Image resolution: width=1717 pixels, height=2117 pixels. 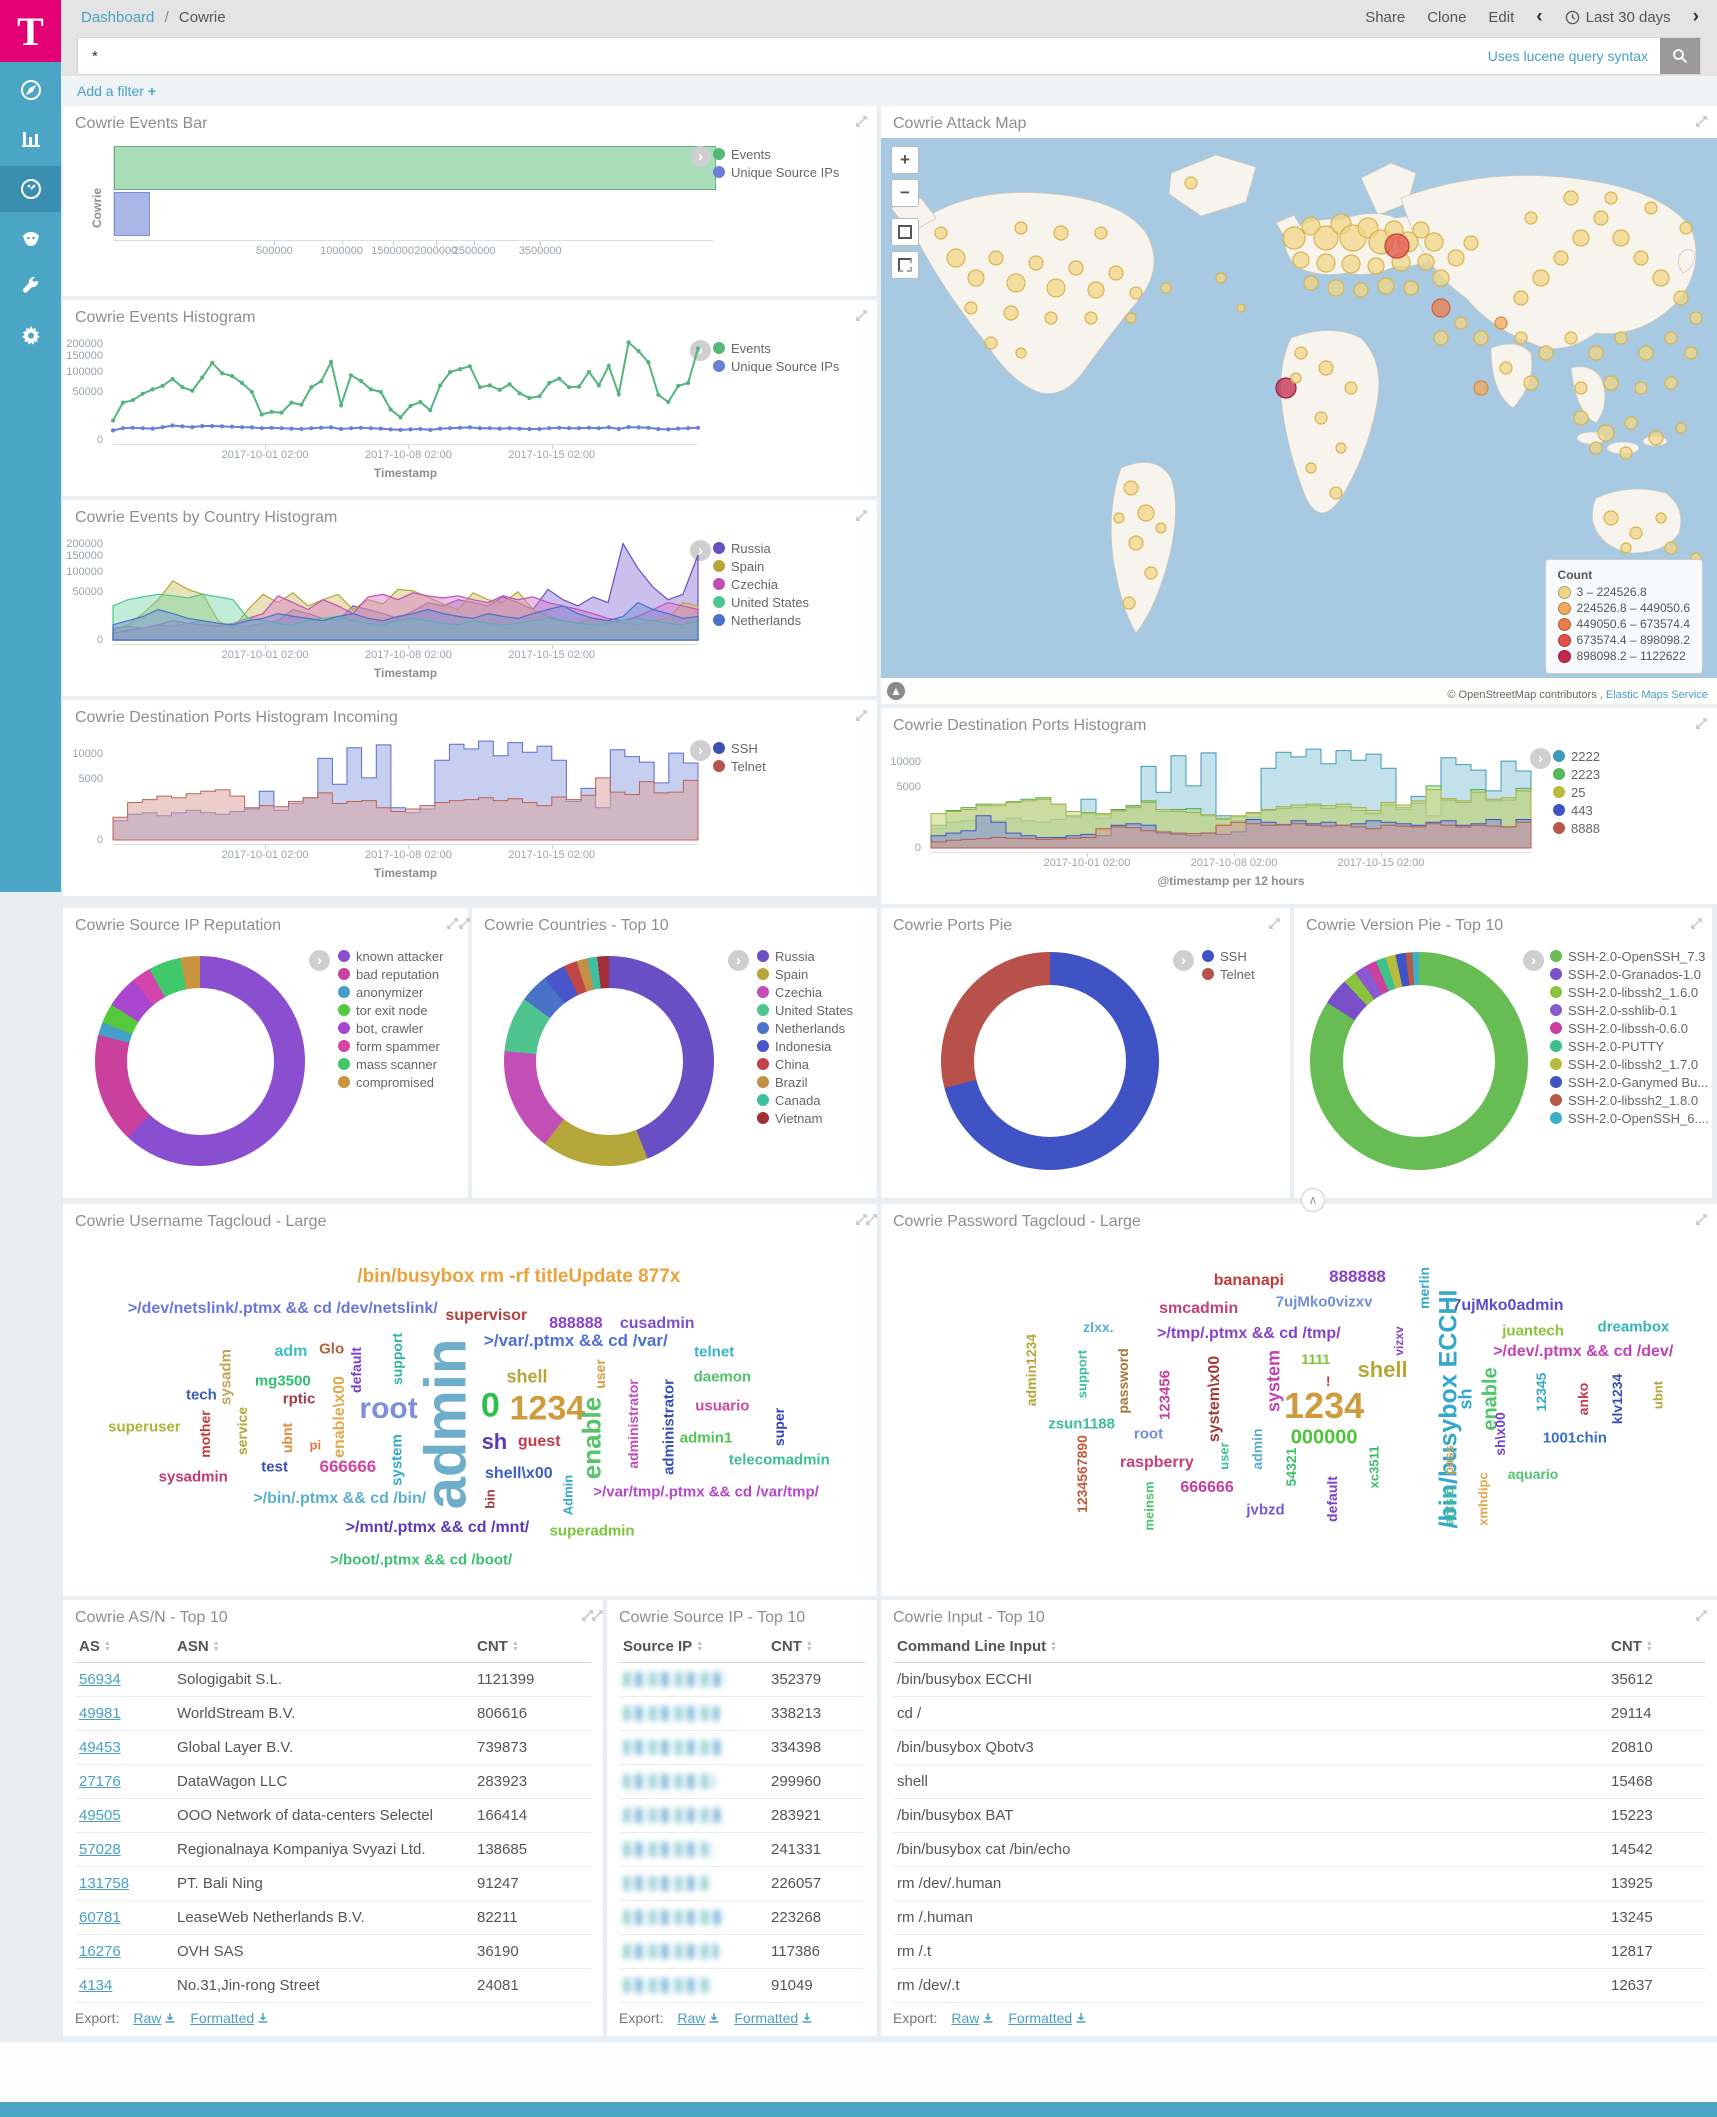 What do you see at coordinates (905, 265) in the screenshot?
I see `map-draw-button` at bounding box center [905, 265].